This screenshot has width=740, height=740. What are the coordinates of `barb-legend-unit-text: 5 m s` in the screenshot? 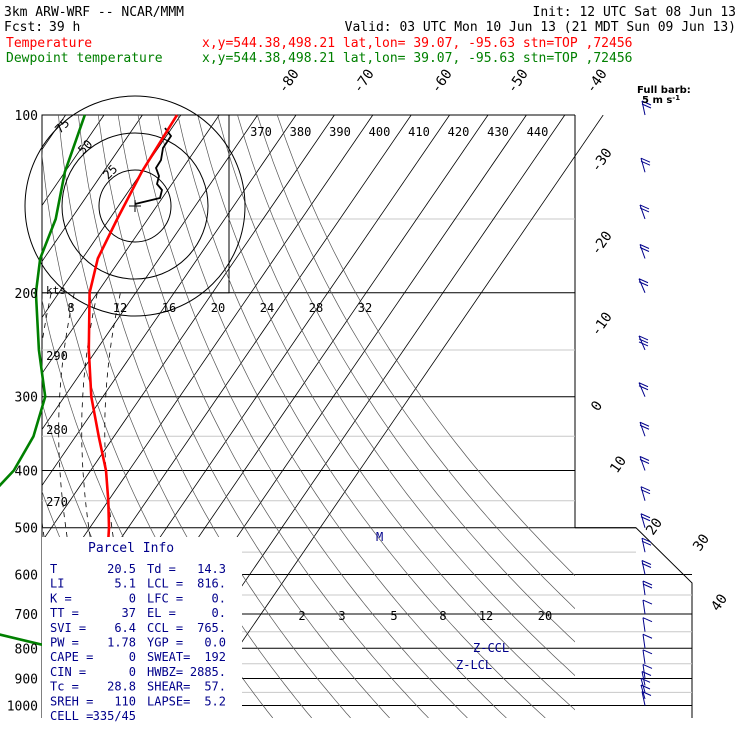 It's located at (657, 100).